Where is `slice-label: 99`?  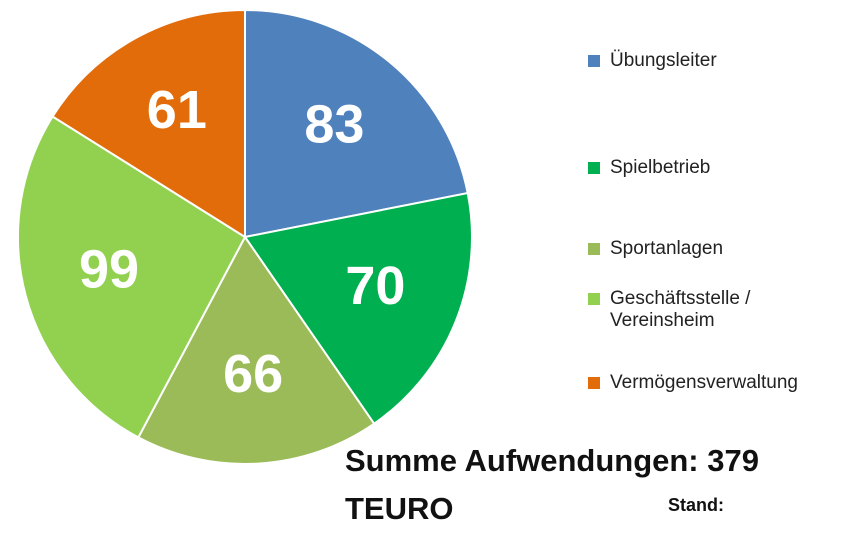 slice-label: 99 is located at coordinates (109, 270).